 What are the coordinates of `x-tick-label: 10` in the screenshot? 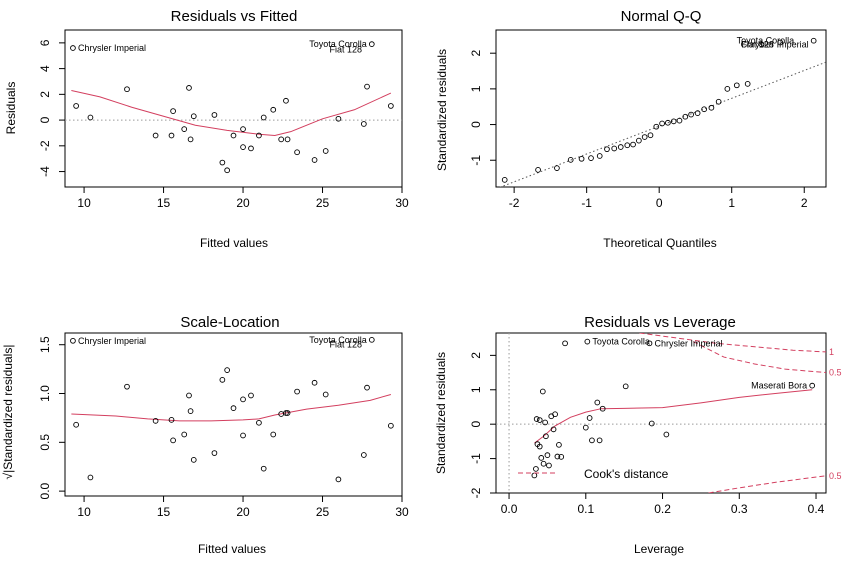 It's located at (84, 512).